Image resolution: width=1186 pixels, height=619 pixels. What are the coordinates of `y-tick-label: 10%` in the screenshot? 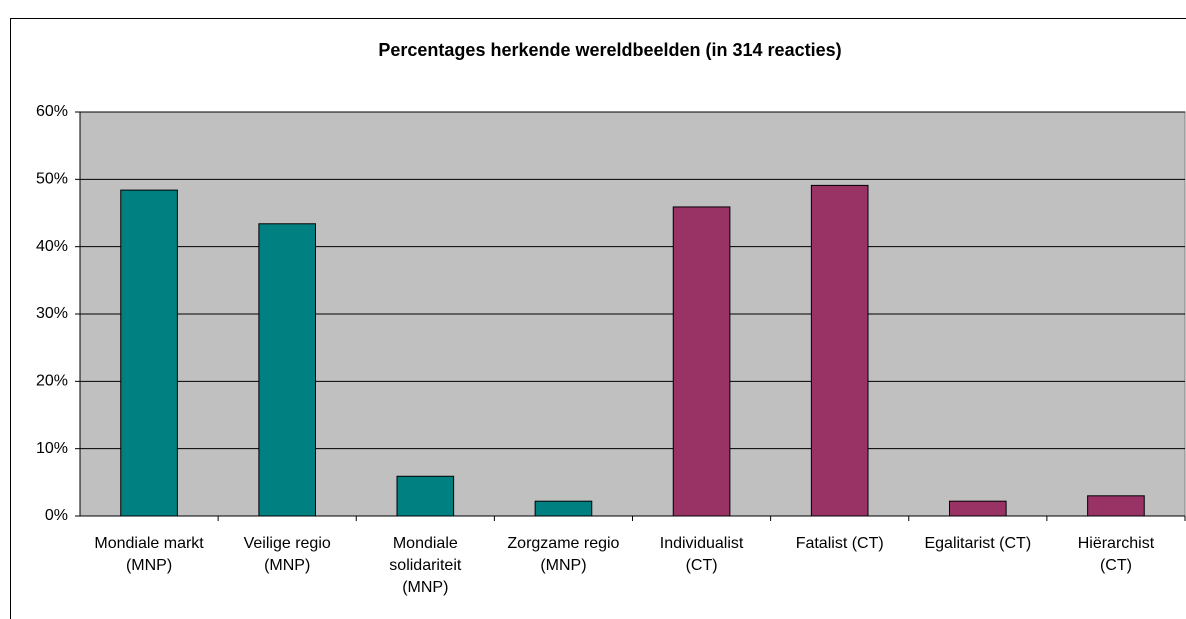 It's located at (52, 448).